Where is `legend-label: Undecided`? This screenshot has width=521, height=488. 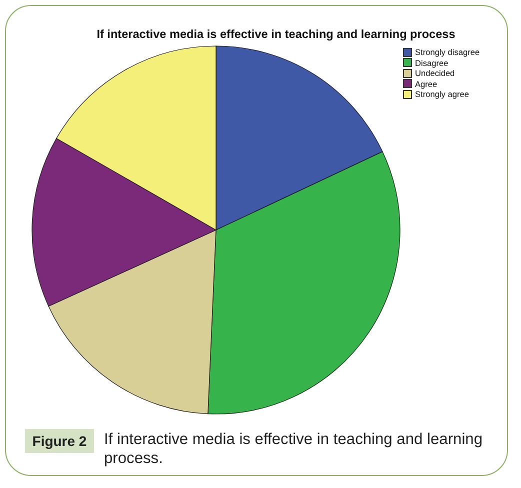
legend-label: Undecided is located at coordinates (435, 73).